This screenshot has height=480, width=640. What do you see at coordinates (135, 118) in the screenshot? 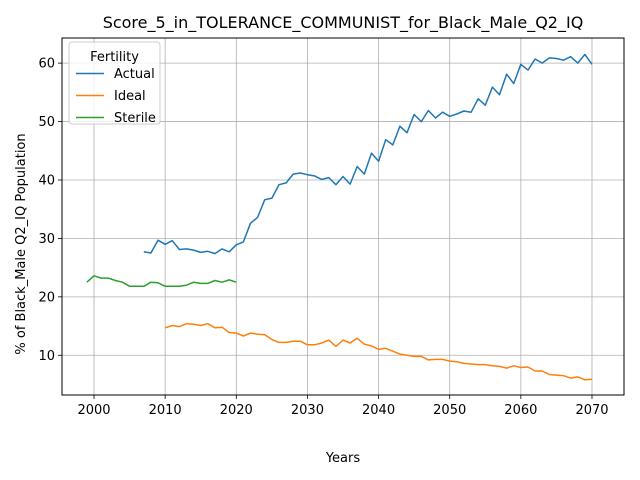
I see `legend-label-sterile: Sterile` at bounding box center [135, 118].